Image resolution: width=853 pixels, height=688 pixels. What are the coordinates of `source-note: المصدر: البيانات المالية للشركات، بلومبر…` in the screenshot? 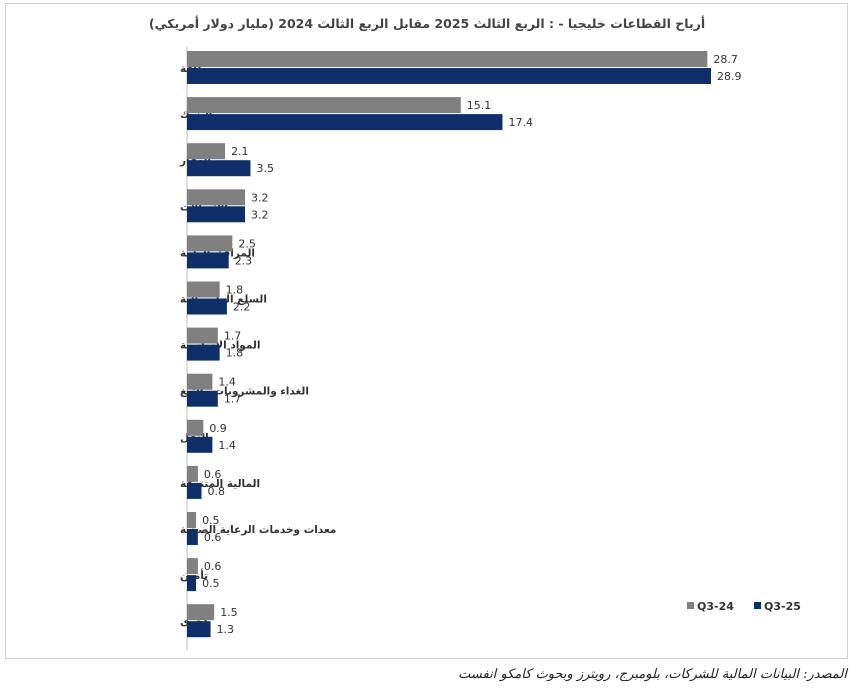 It's located at (652, 674).